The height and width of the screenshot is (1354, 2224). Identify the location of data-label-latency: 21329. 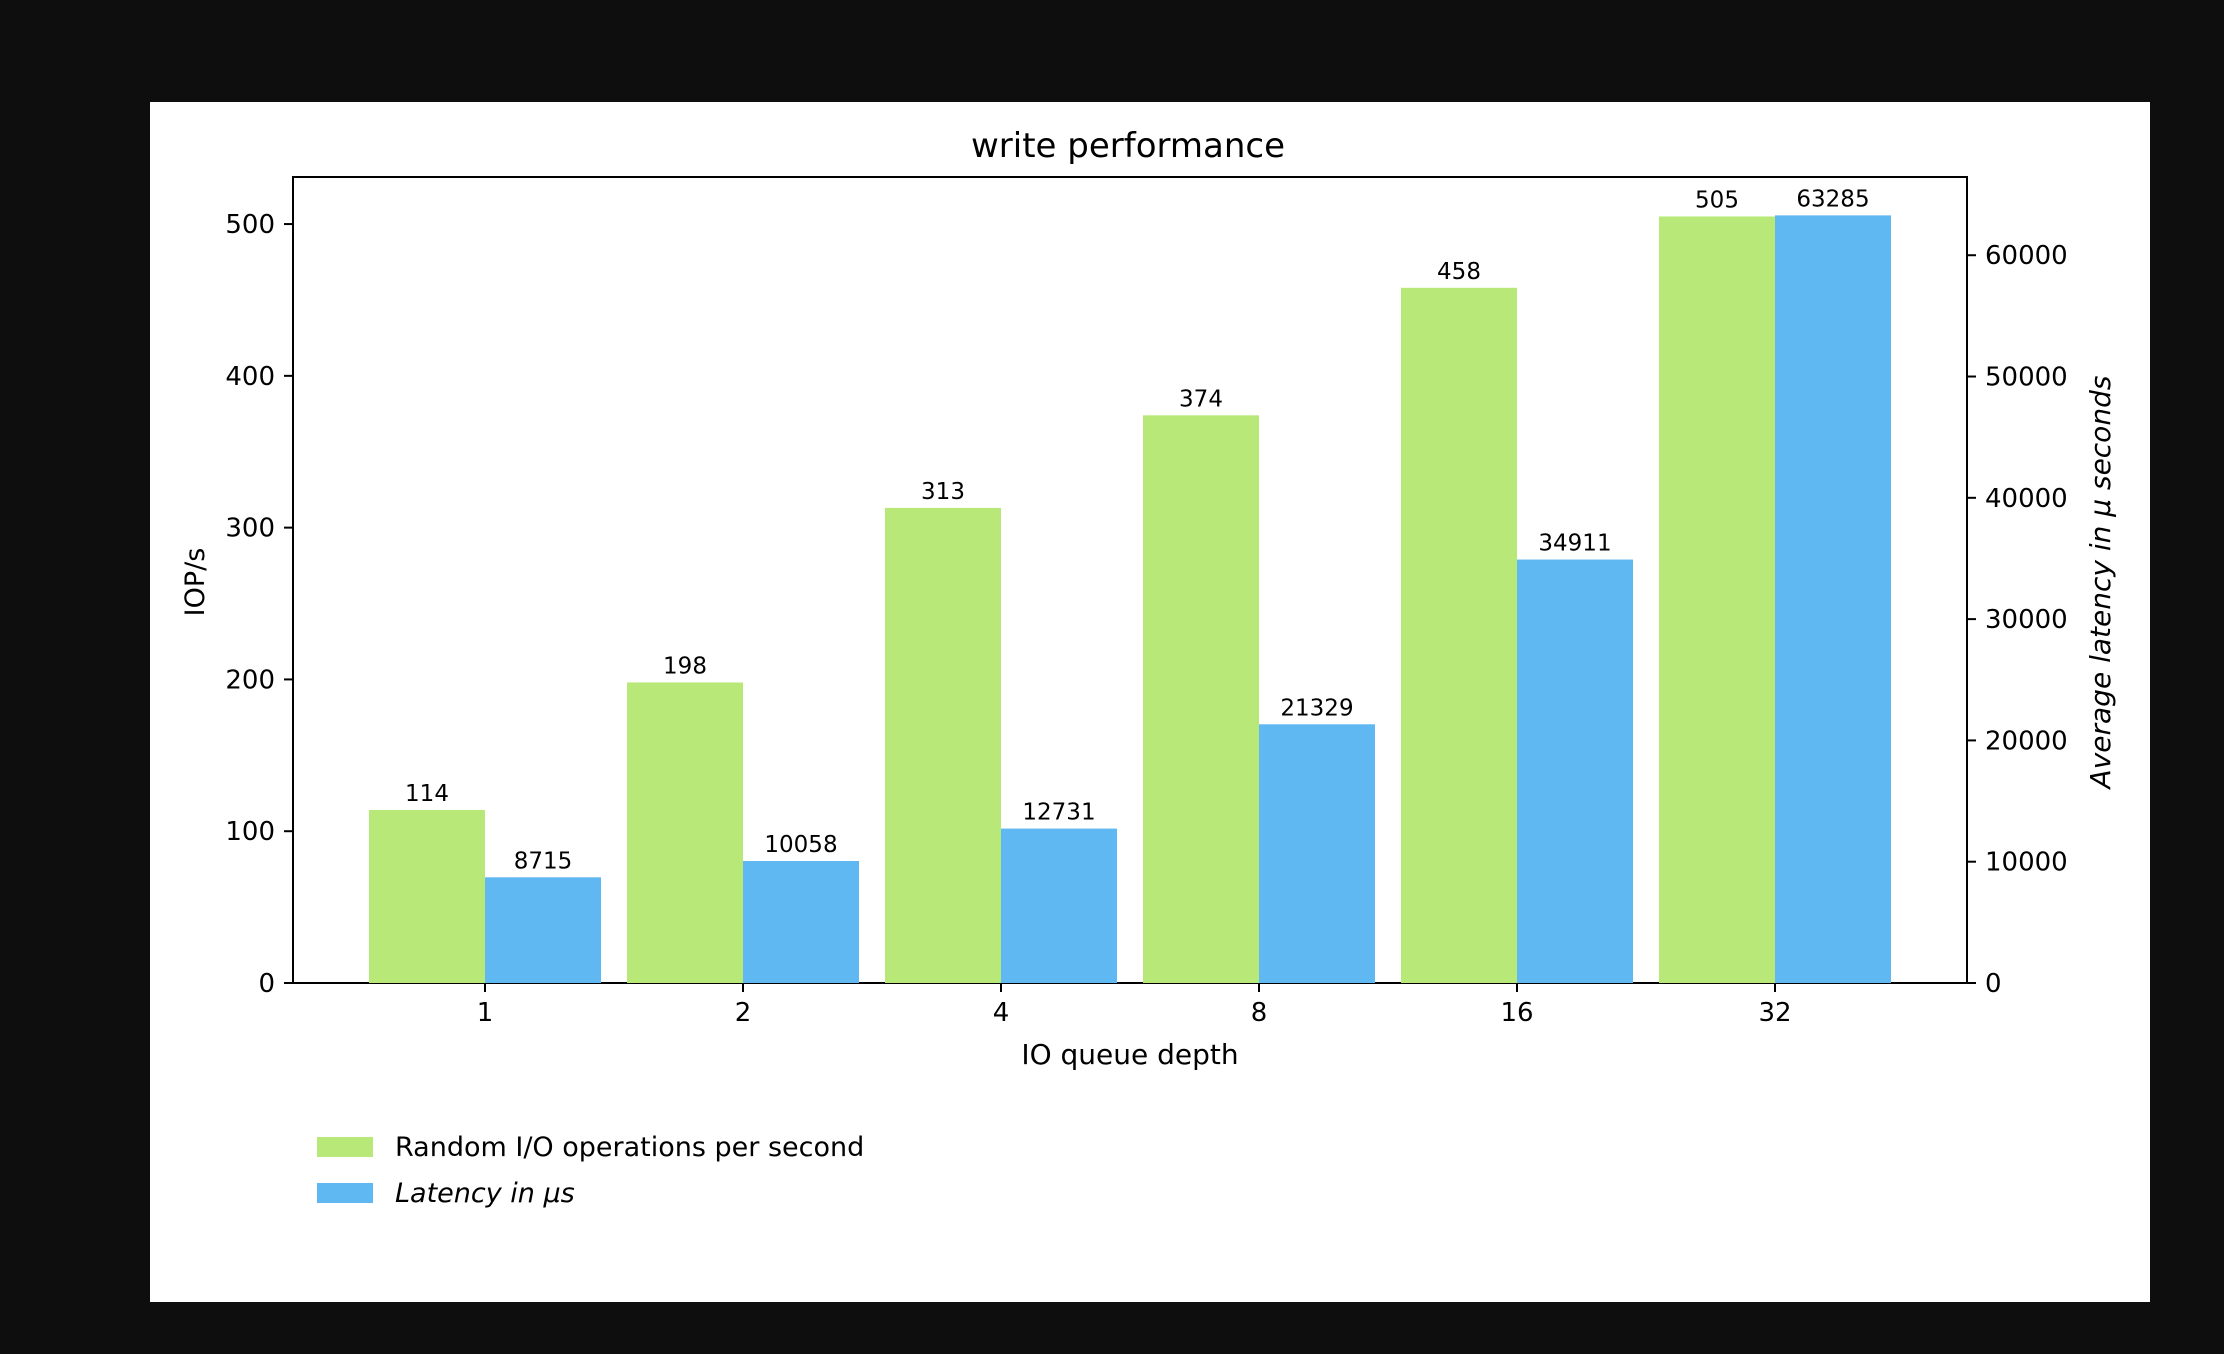
(1316, 708).